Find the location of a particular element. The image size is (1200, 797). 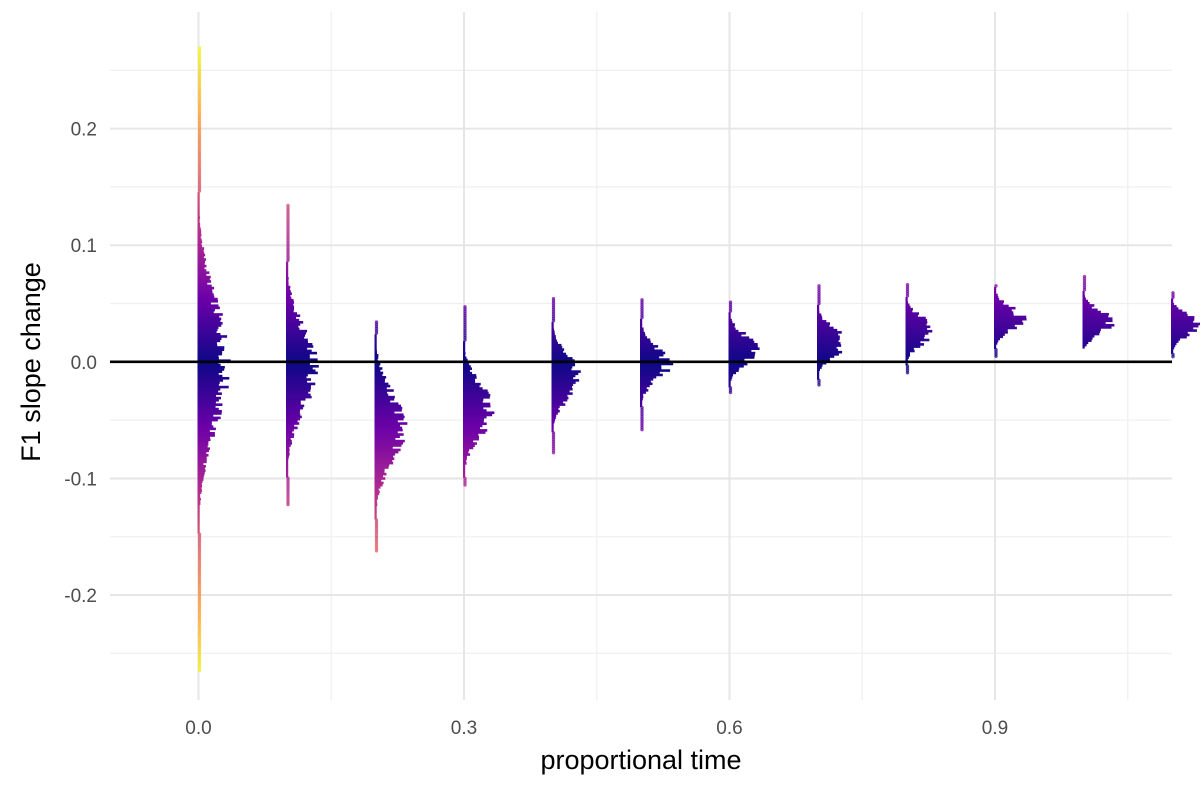

y-tick-label: 0.0 is located at coordinates (84, 363).